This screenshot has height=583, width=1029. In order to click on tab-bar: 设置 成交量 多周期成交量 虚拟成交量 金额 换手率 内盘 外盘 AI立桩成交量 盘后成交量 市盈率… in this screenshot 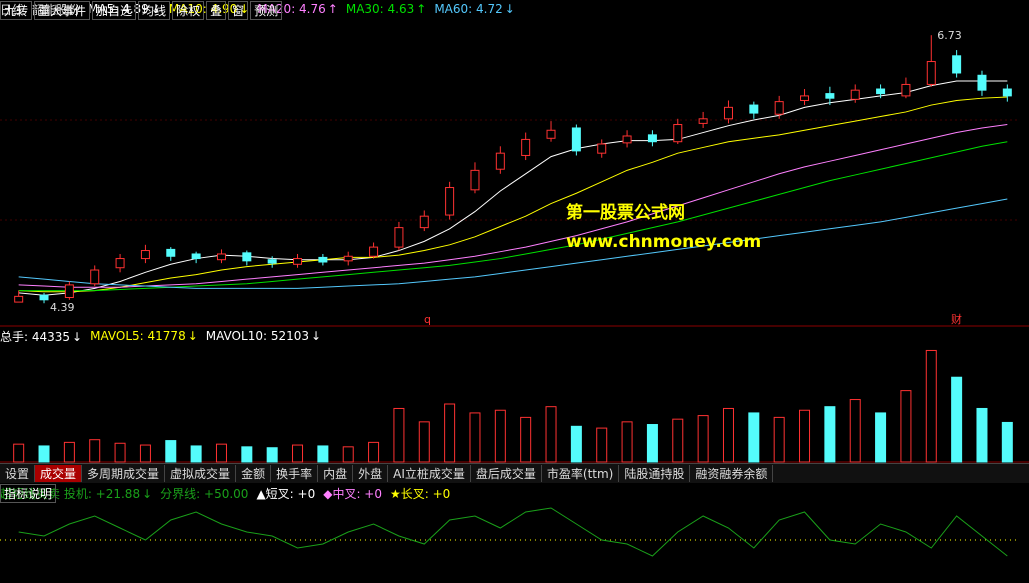, I will do `click(514, 473)`.